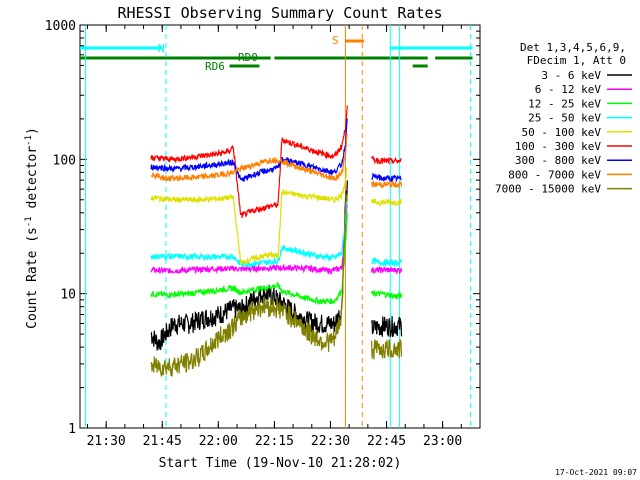  I want to click on flag-bars: N S RD0 RD6, so click(276, 53).